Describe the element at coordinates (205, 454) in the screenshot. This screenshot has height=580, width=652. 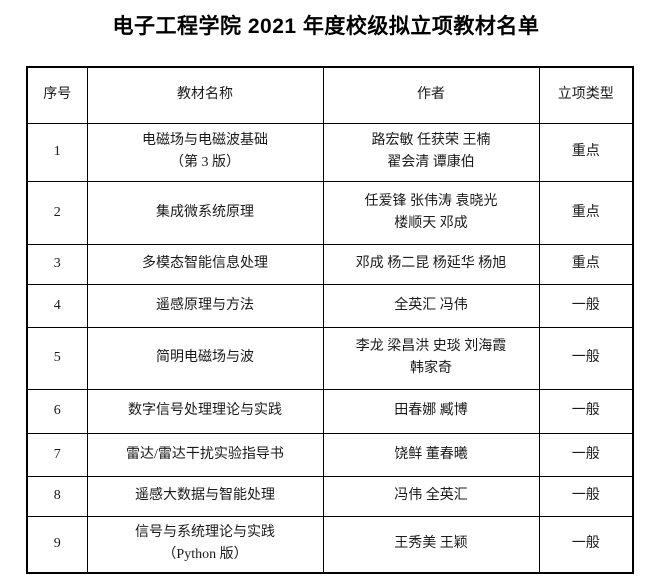
I see `cell-textbook-name: 雷达/雷达干扰实验指导书` at that location.